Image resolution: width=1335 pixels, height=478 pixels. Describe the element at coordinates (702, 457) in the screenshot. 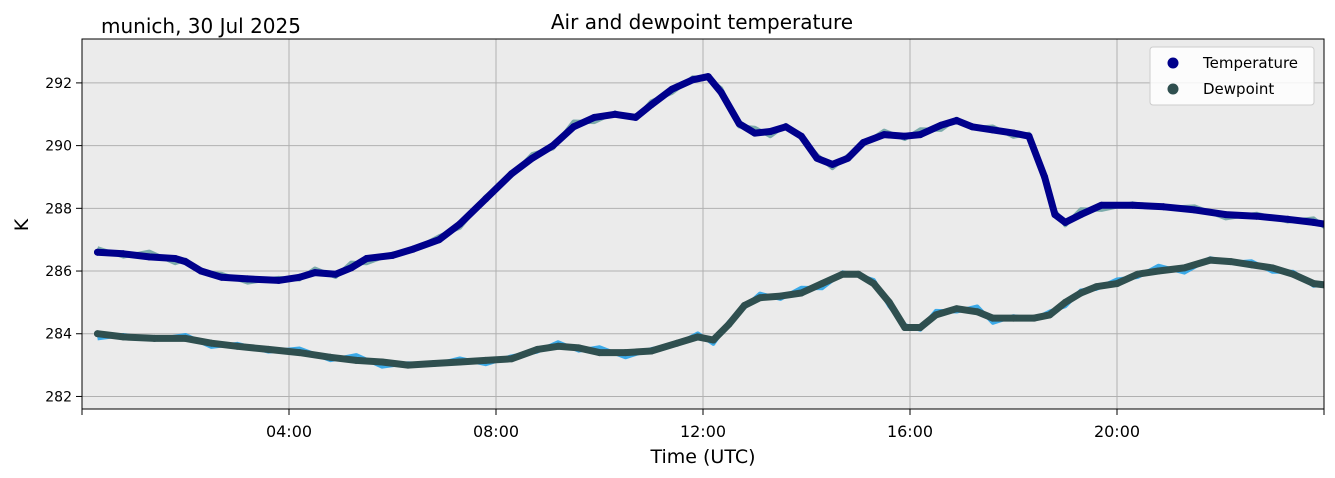

I see `x-axis-label: Time (UTC)` at that location.